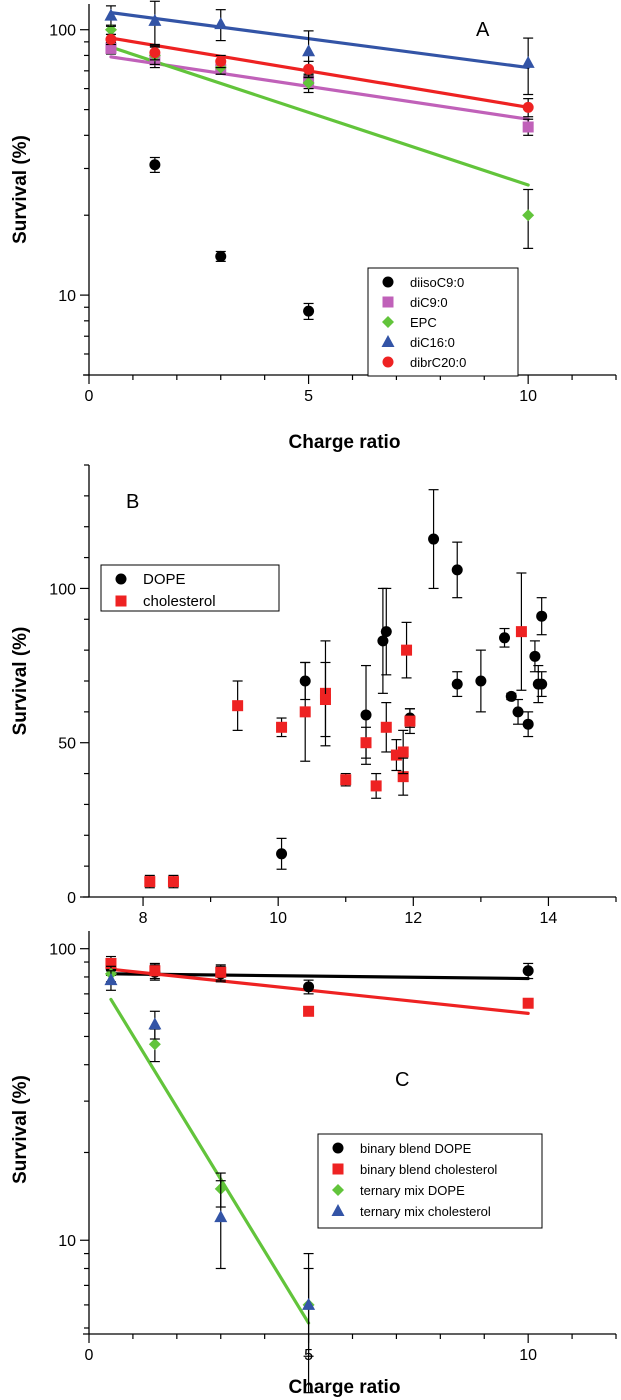 This screenshot has width=621, height=1400. What do you see at coordinates (62, 950) in the screenshot?
I see `y-tick-label: 100` at bounding box center [62, 950].